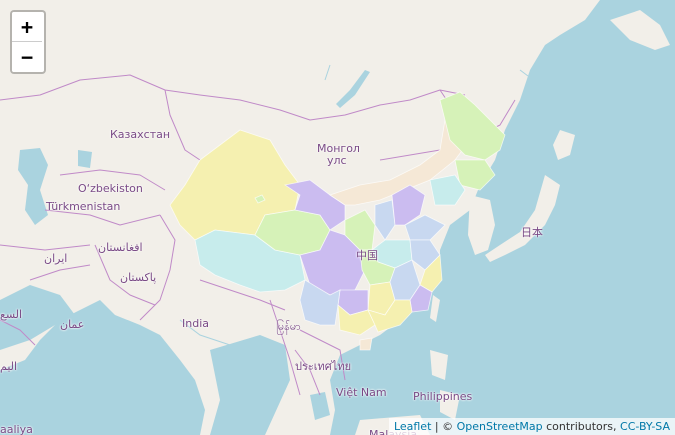 The height and width of the screenshot is (435, 675). Describe the element at coordinates (390, 316) in the screenshot. I see `province-guangdong` at that location.